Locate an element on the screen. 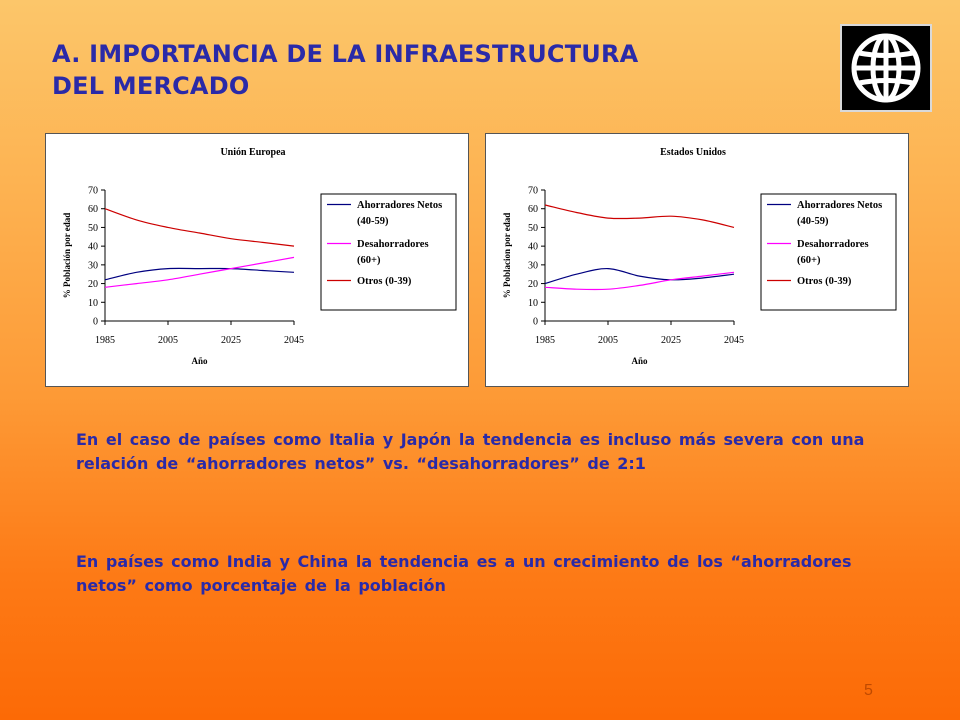 The image size is (960, 720). chart-title: Estados Unidos is located at coordinates (693, 152).